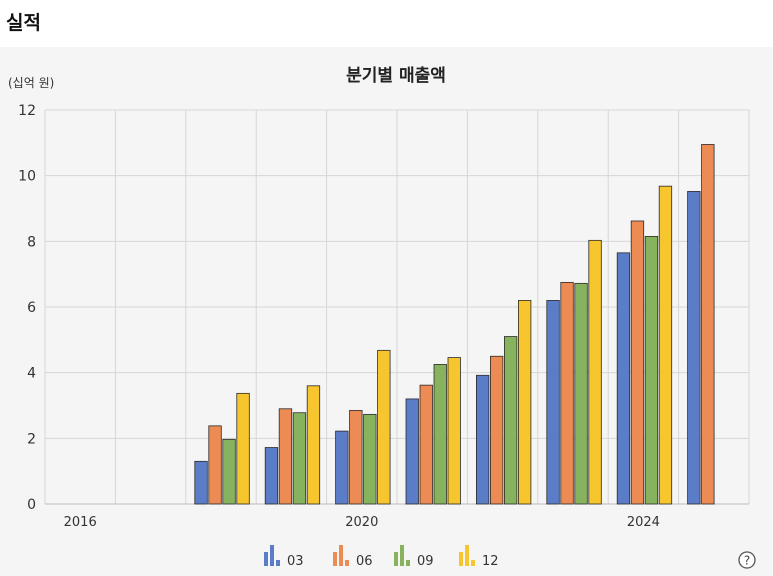 Image resolution: width=773 pixels, height=576 pixels. Describe the element at coordinates (414, 557) in the screenshot. I see `legend-item-09: 09` at that location.